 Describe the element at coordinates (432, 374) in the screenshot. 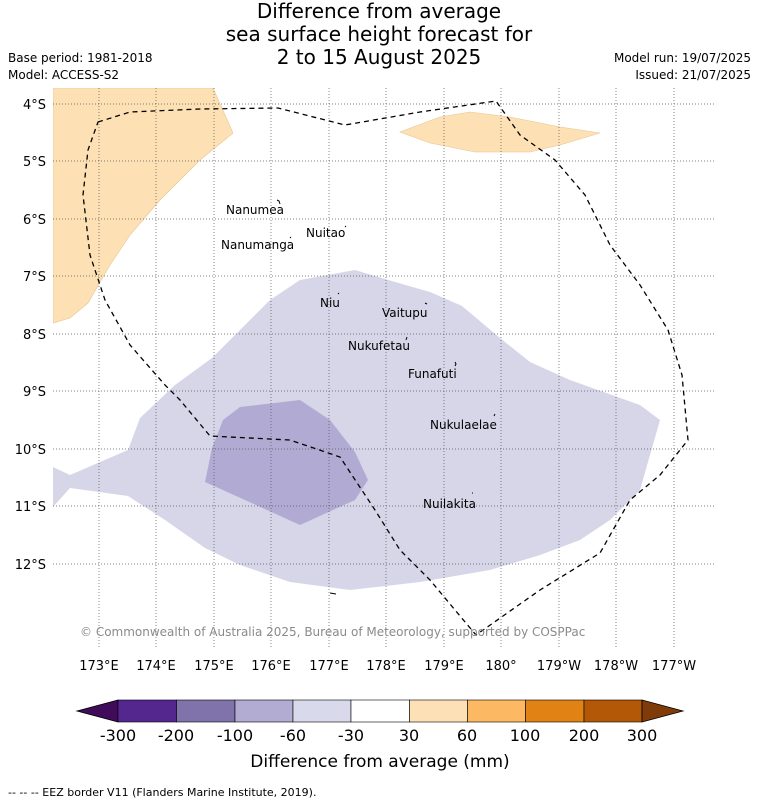

I see `place-label-funafuti: Funafuti` at that location.